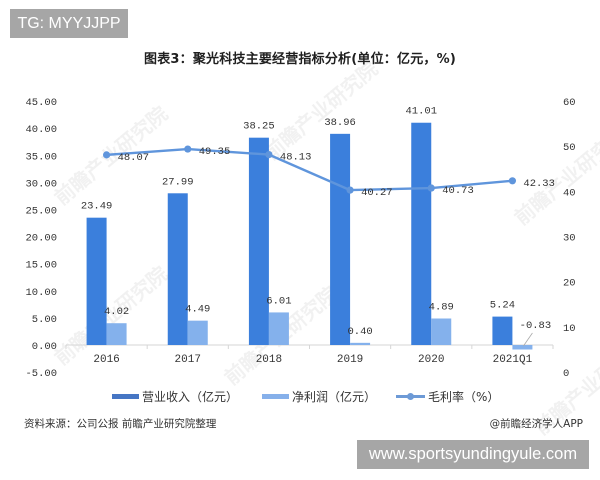 This screenshot has height=480, width=600. What do you see at coordinates (309, 169) in the screenshot?
I see `line-gross-margin` at bounding box center [309, 169].